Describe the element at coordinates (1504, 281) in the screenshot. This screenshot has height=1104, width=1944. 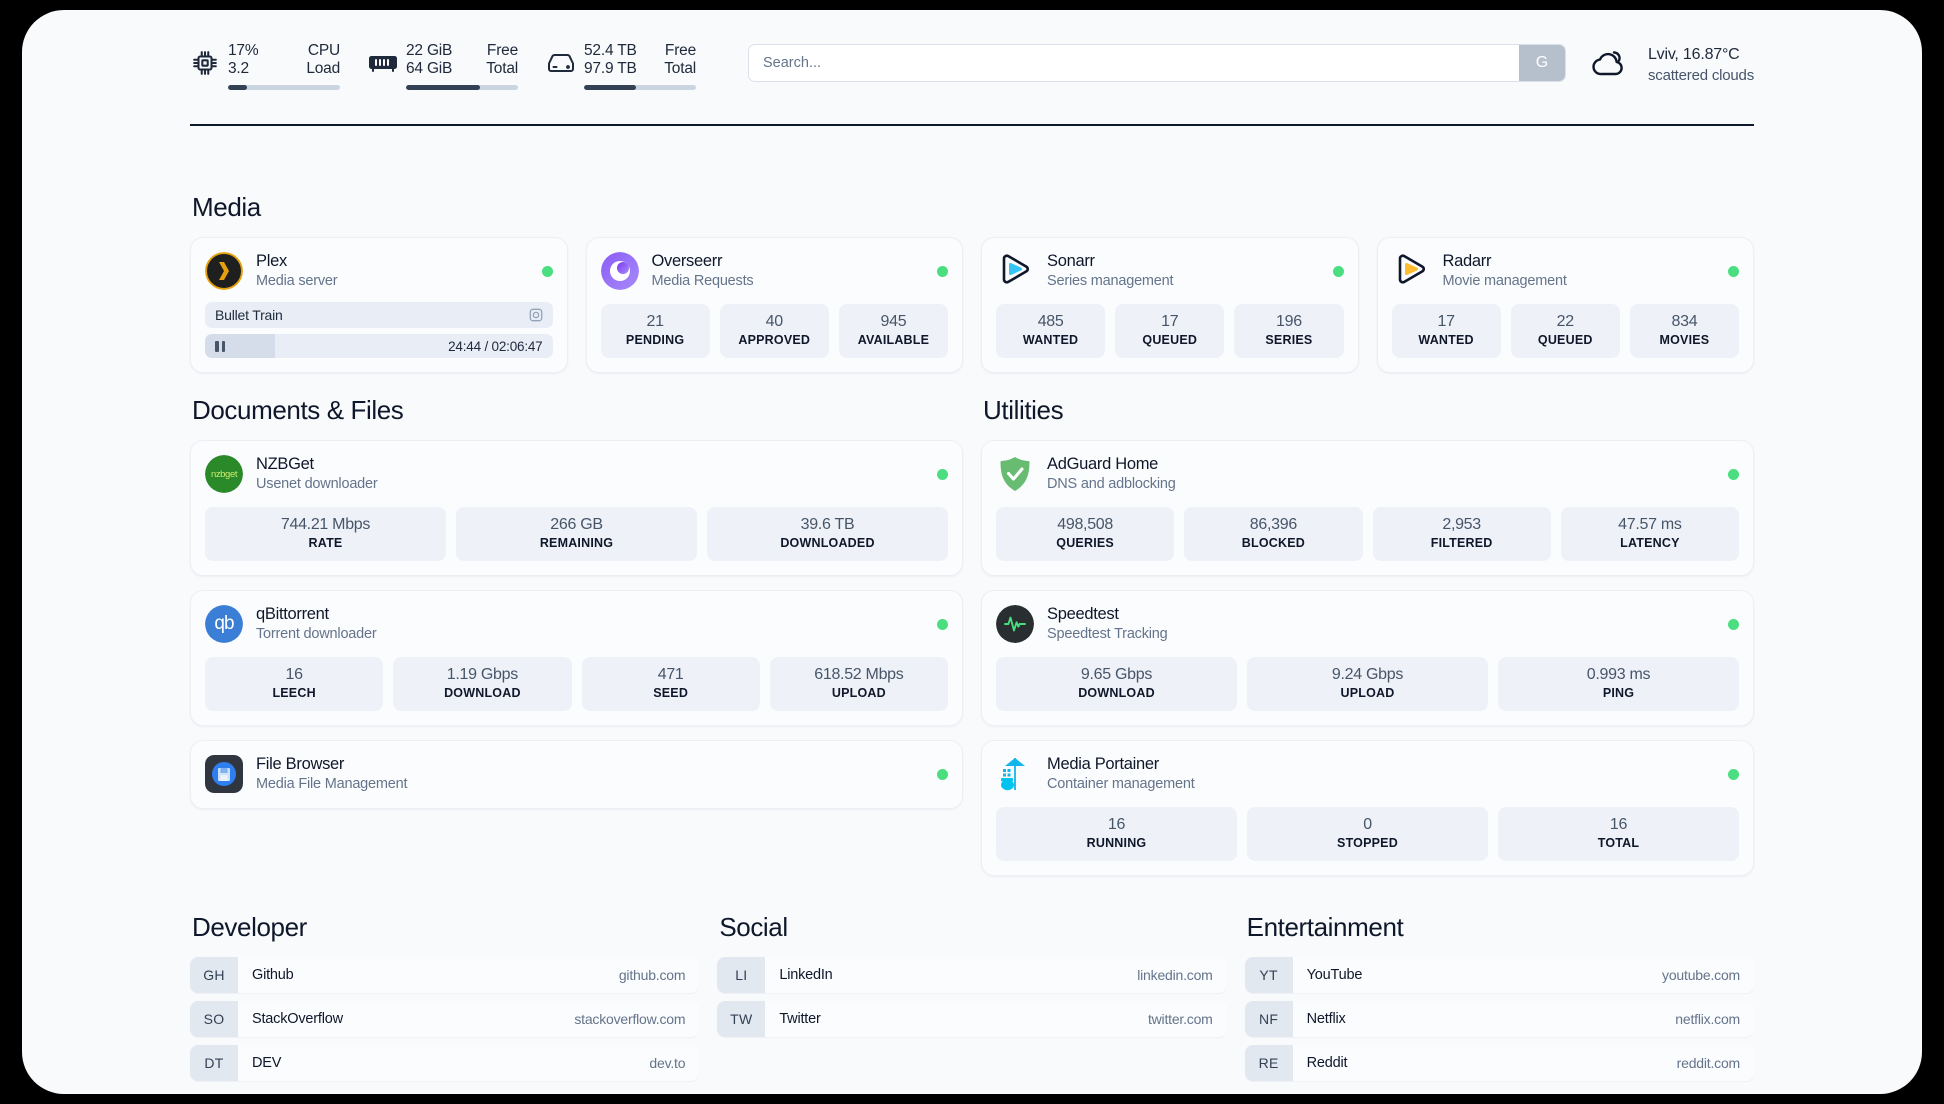
I see `service-subtitle: Movie management` at that location.